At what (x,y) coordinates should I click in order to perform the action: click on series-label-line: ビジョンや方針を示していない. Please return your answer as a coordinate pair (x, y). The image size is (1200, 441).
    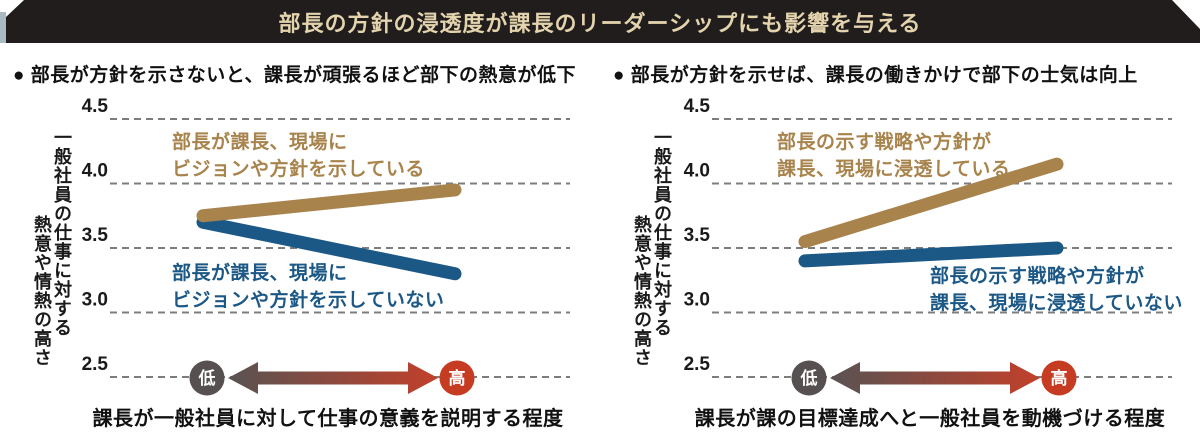
    Looking at the image, I should click on (308, 300).